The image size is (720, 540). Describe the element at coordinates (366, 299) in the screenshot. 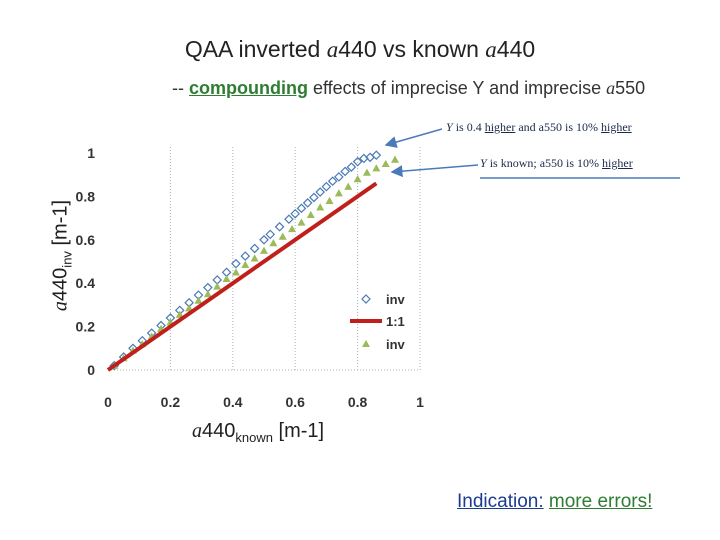

I see `legend-marker-diamond` at that location.